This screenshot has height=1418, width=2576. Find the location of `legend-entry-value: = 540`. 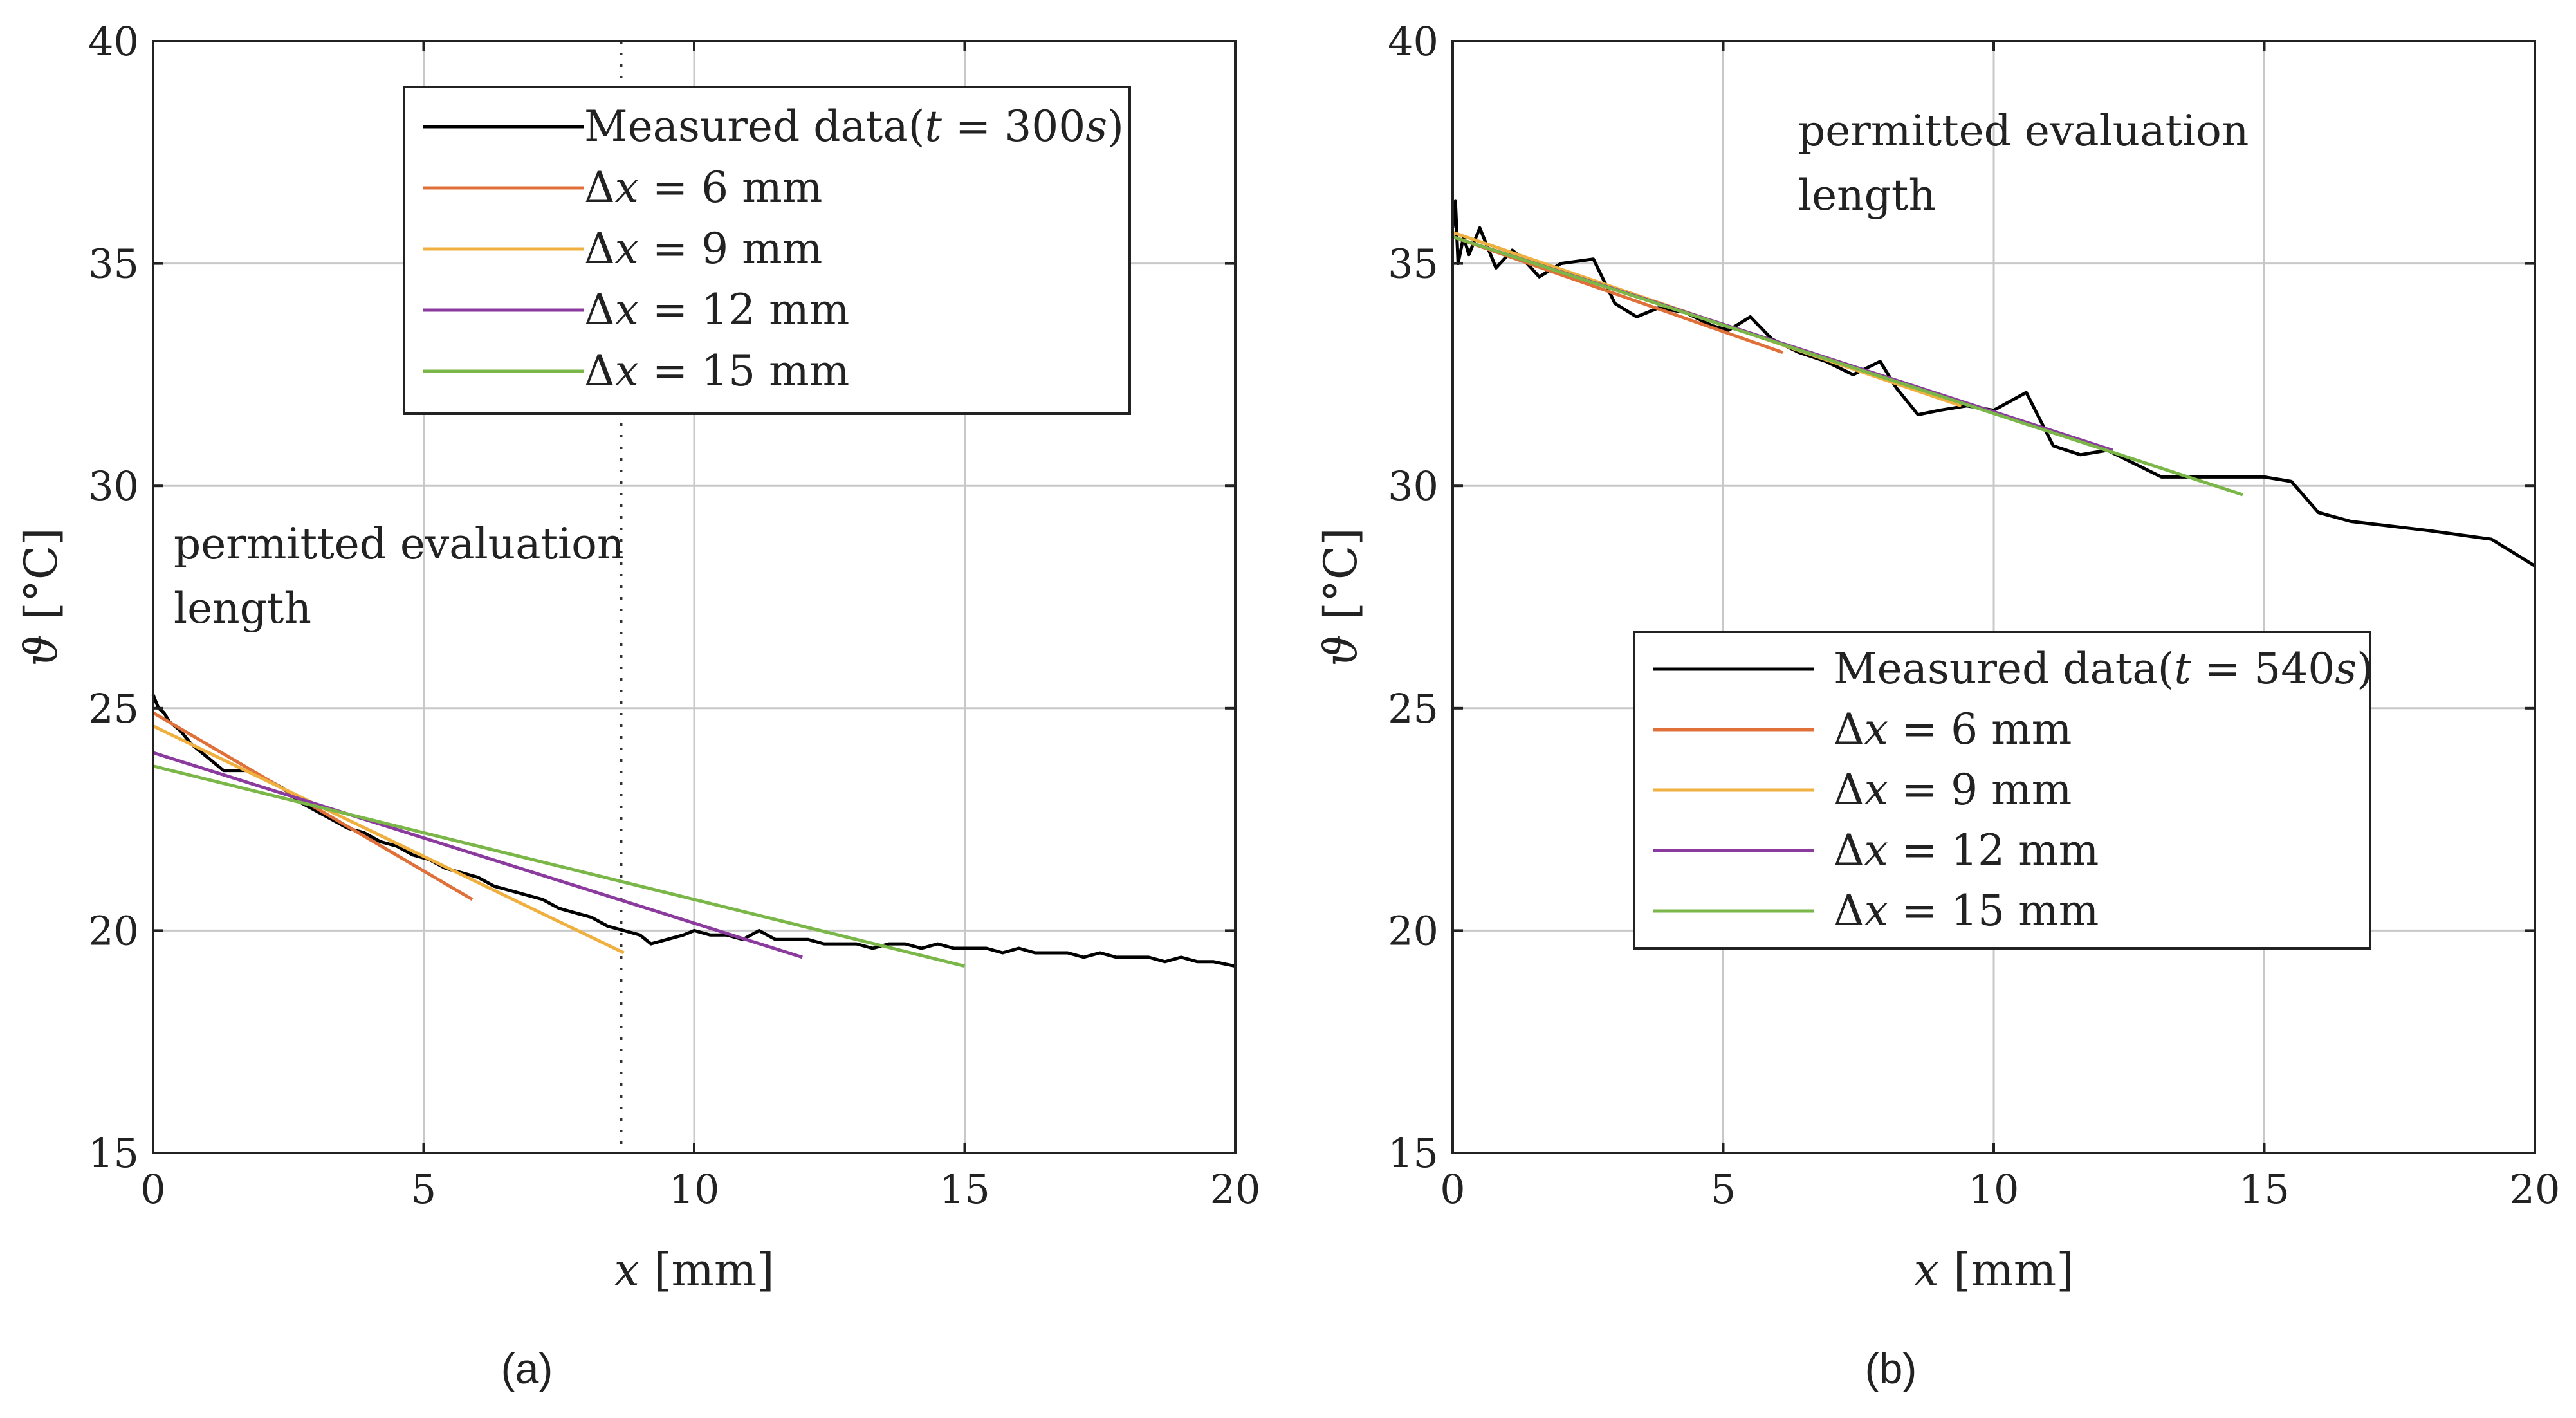

legend-entry-value: = 540 is located at coordinates (2263, 669).